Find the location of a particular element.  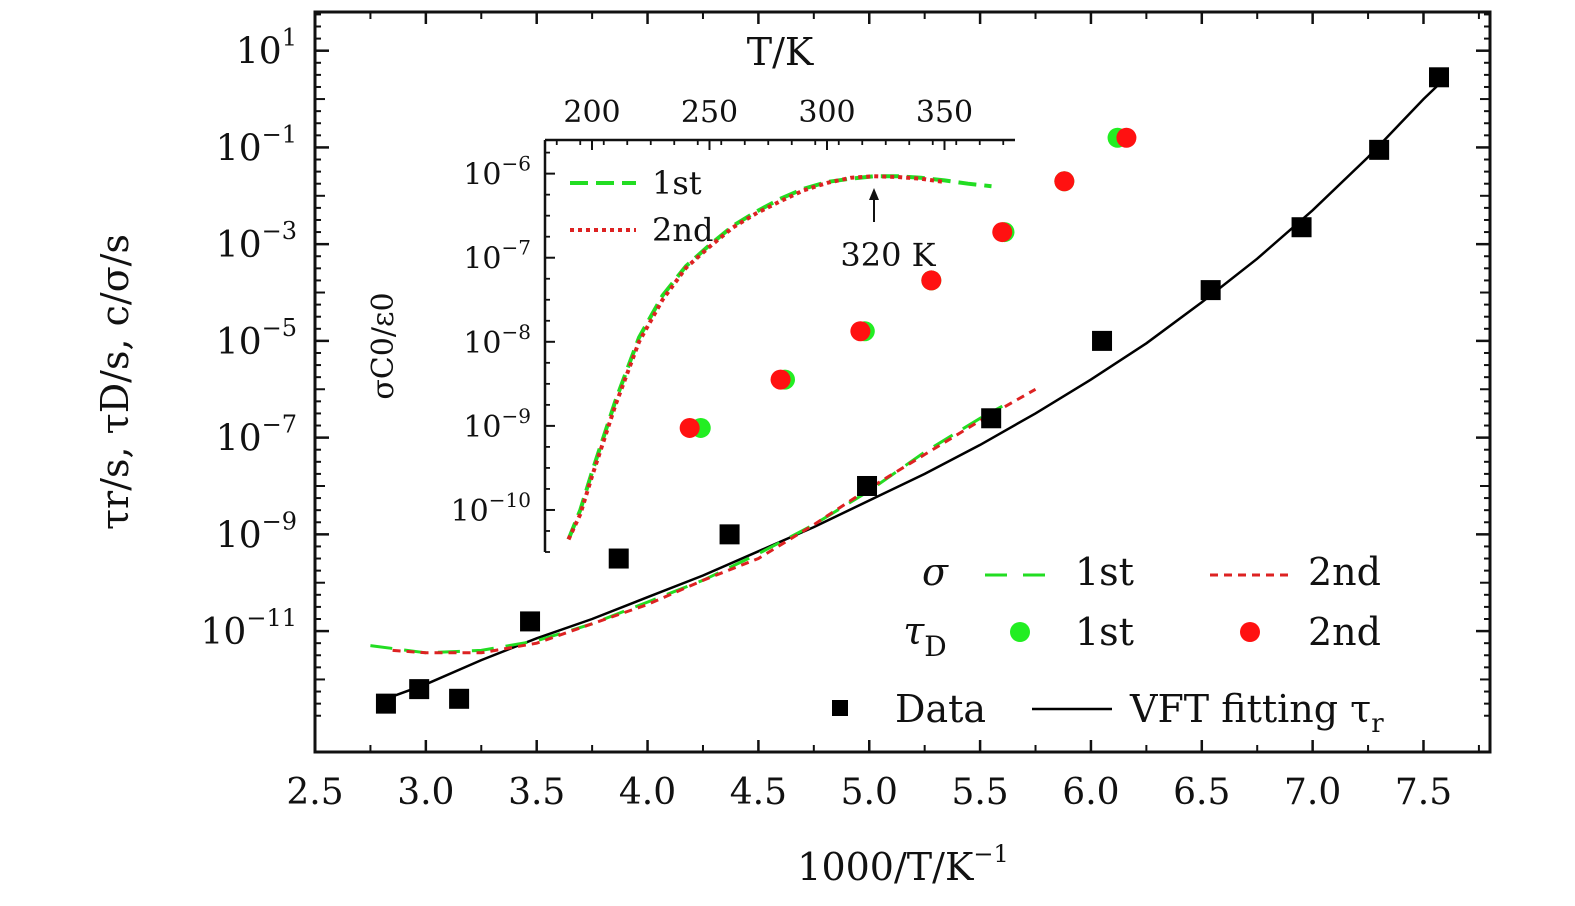

inset-y-tick-label: 10⁻⁹ is located at coordinates (497, 424).